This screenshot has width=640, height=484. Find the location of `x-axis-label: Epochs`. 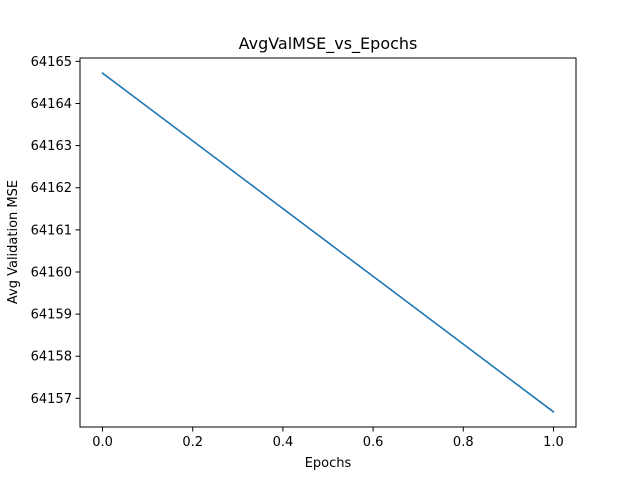

x-axis-label: Epochs is located at coordinates (328, 463).